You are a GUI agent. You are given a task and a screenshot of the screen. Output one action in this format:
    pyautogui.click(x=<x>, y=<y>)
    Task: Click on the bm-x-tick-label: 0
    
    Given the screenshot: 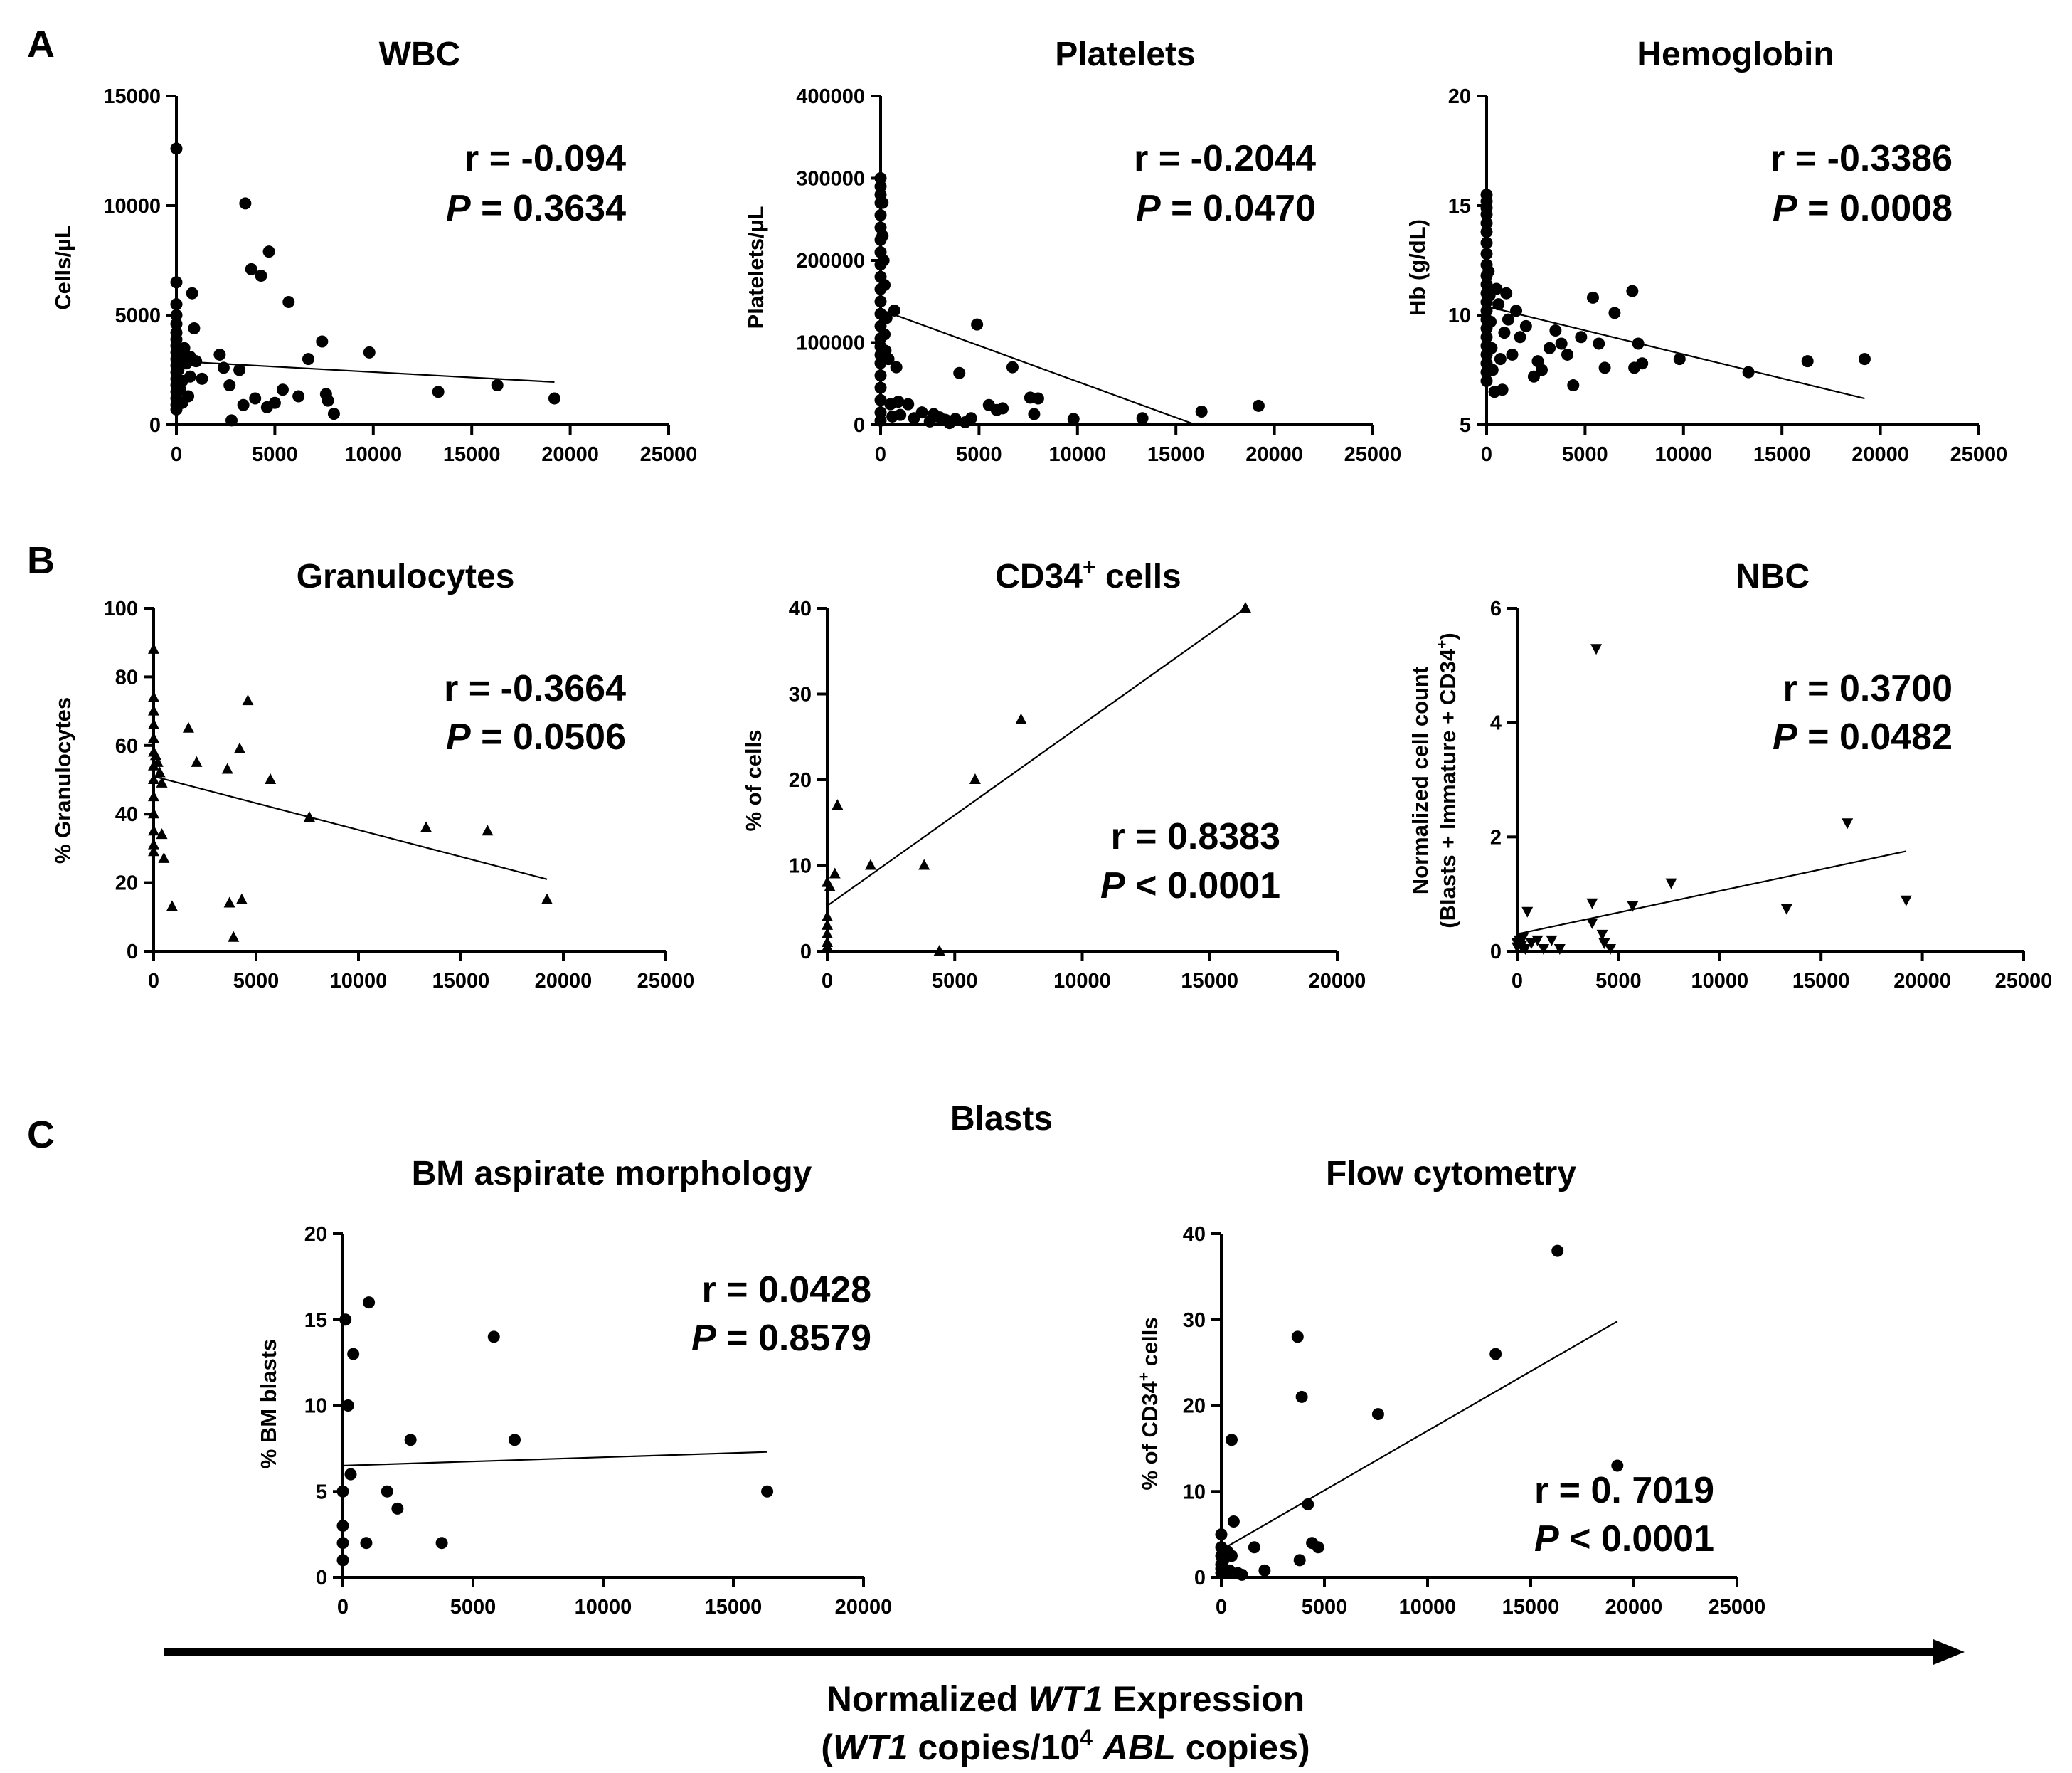 What is the action you would take?
    pyautogui.click(x=343, y=1607)
    